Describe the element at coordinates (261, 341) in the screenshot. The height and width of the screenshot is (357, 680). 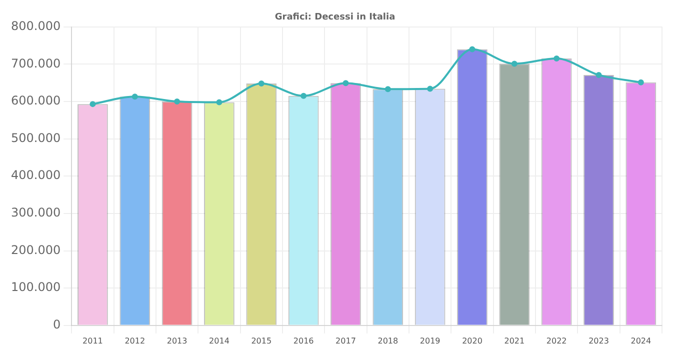
I see `x-tick-label: 2015` at that location.